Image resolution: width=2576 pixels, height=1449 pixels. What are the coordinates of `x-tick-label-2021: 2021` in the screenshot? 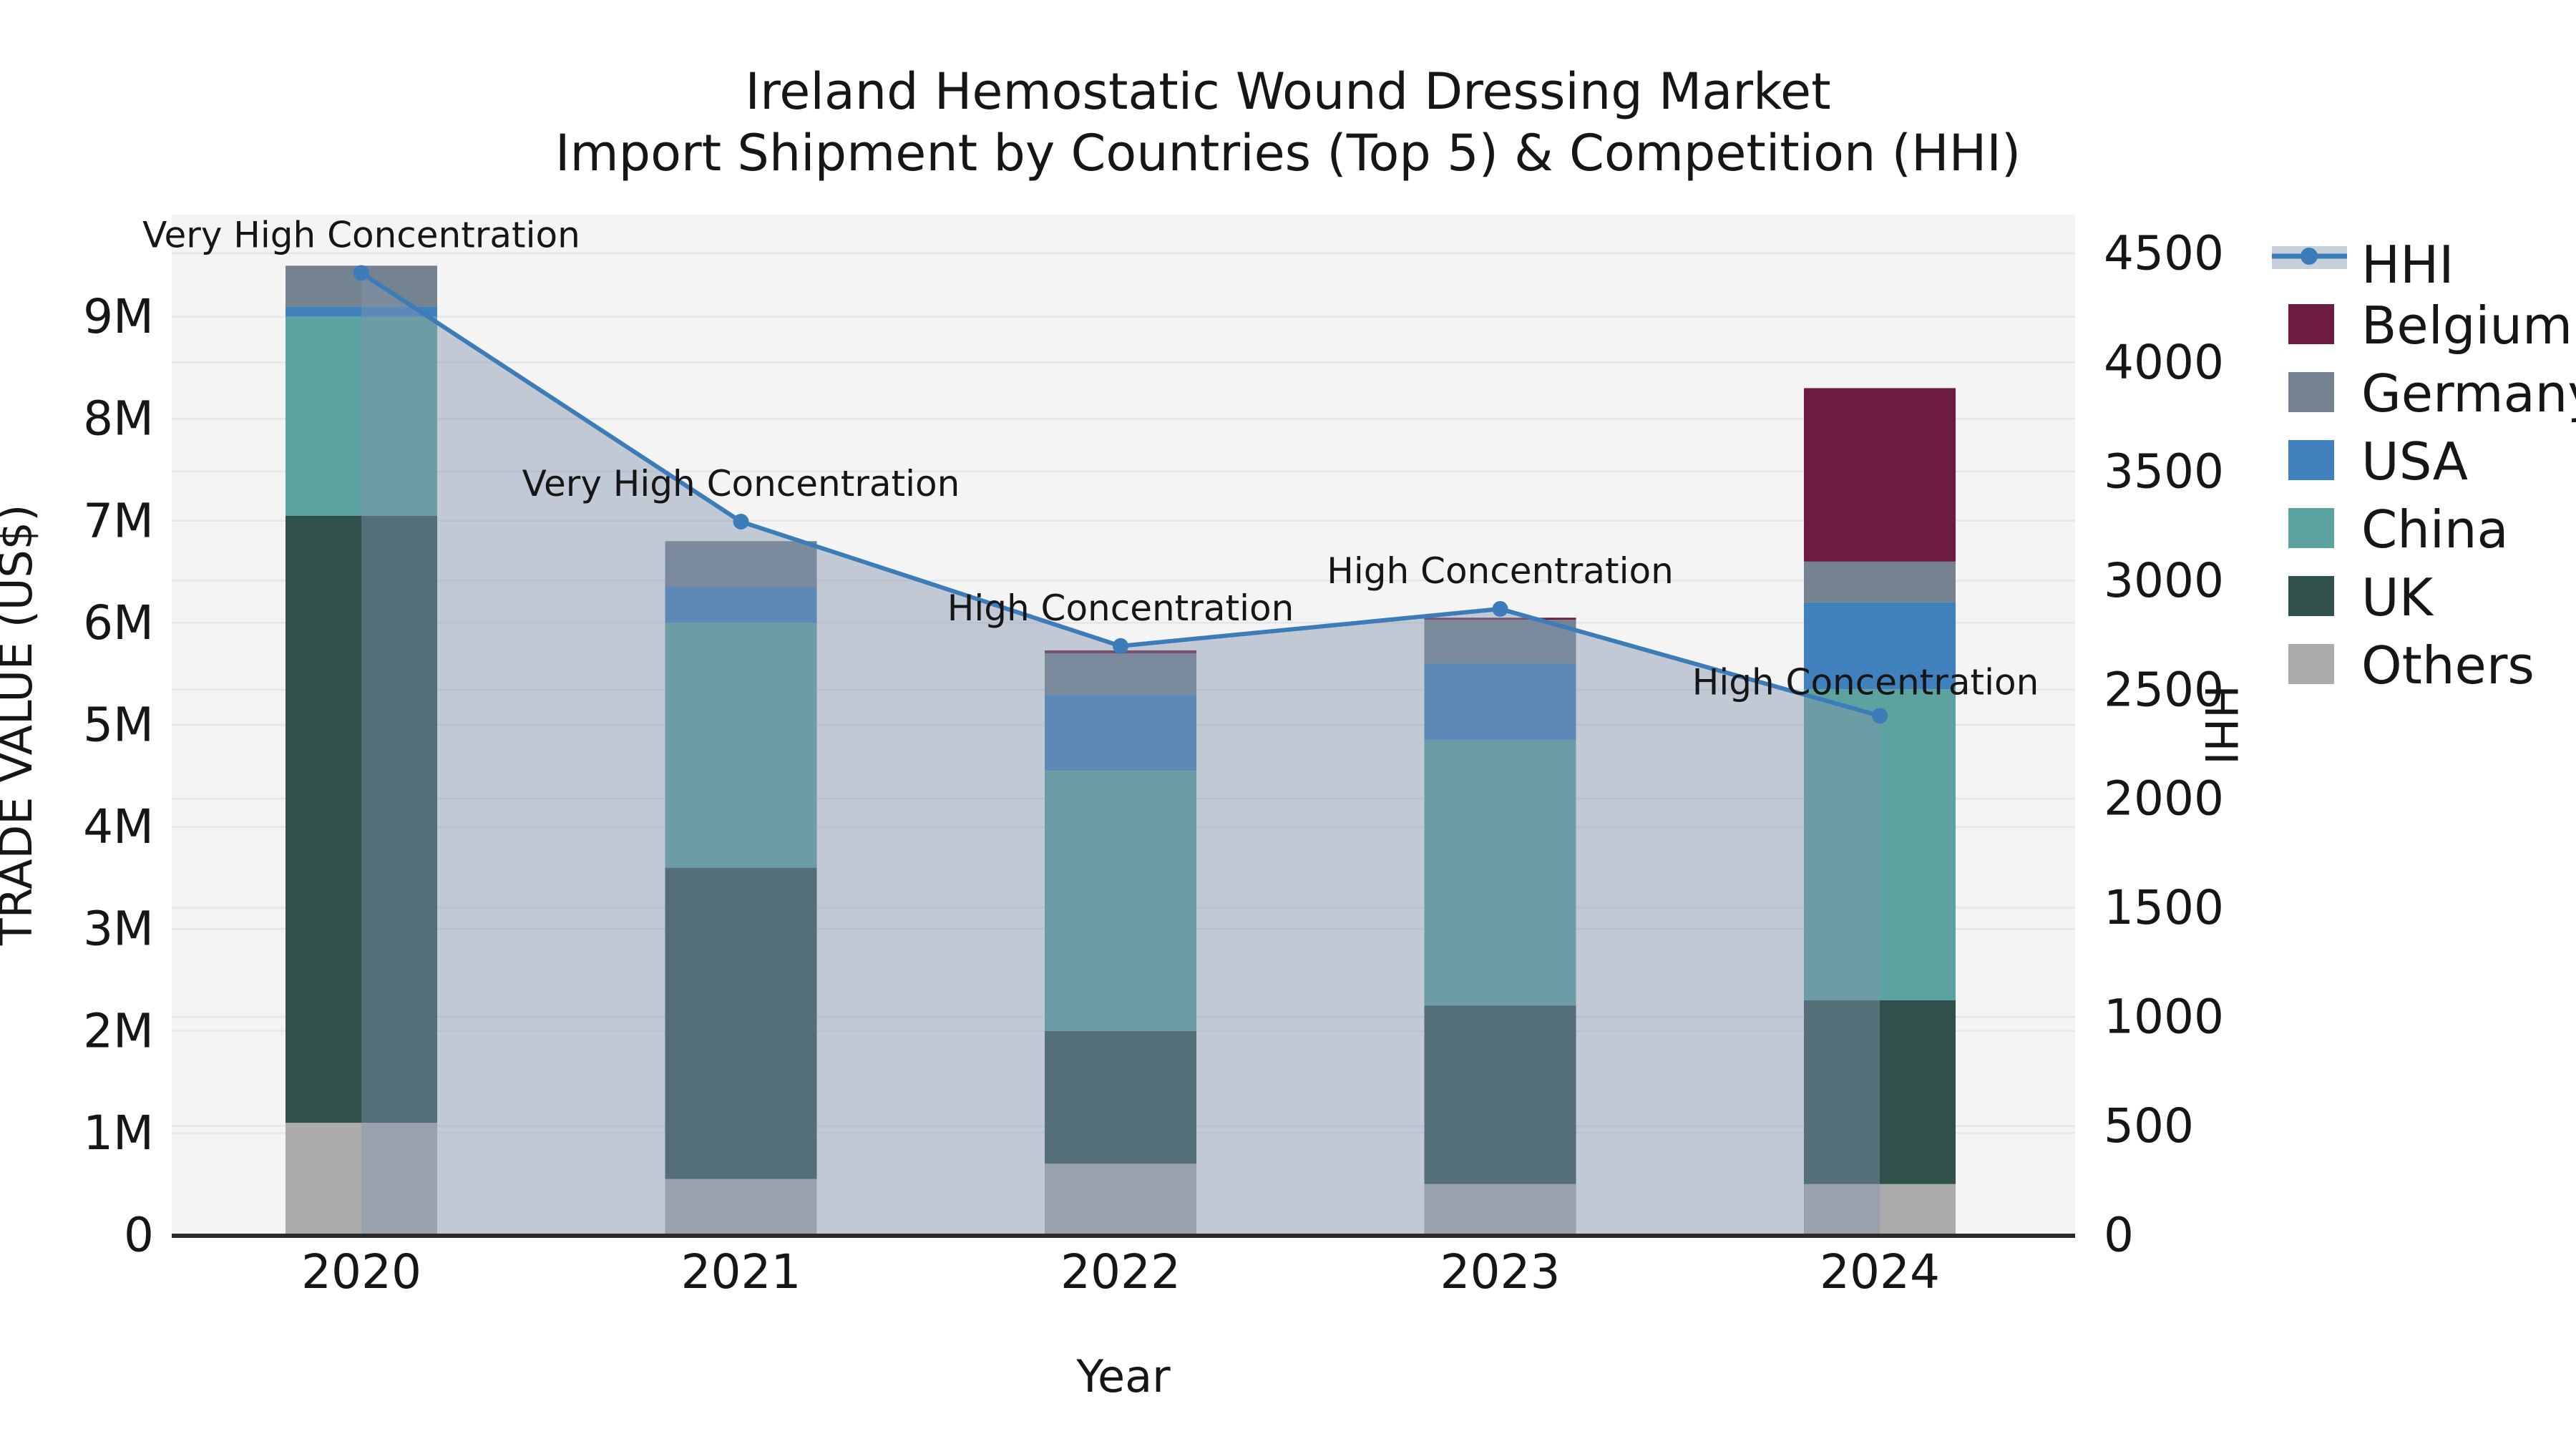 It's located at (741, 1271).